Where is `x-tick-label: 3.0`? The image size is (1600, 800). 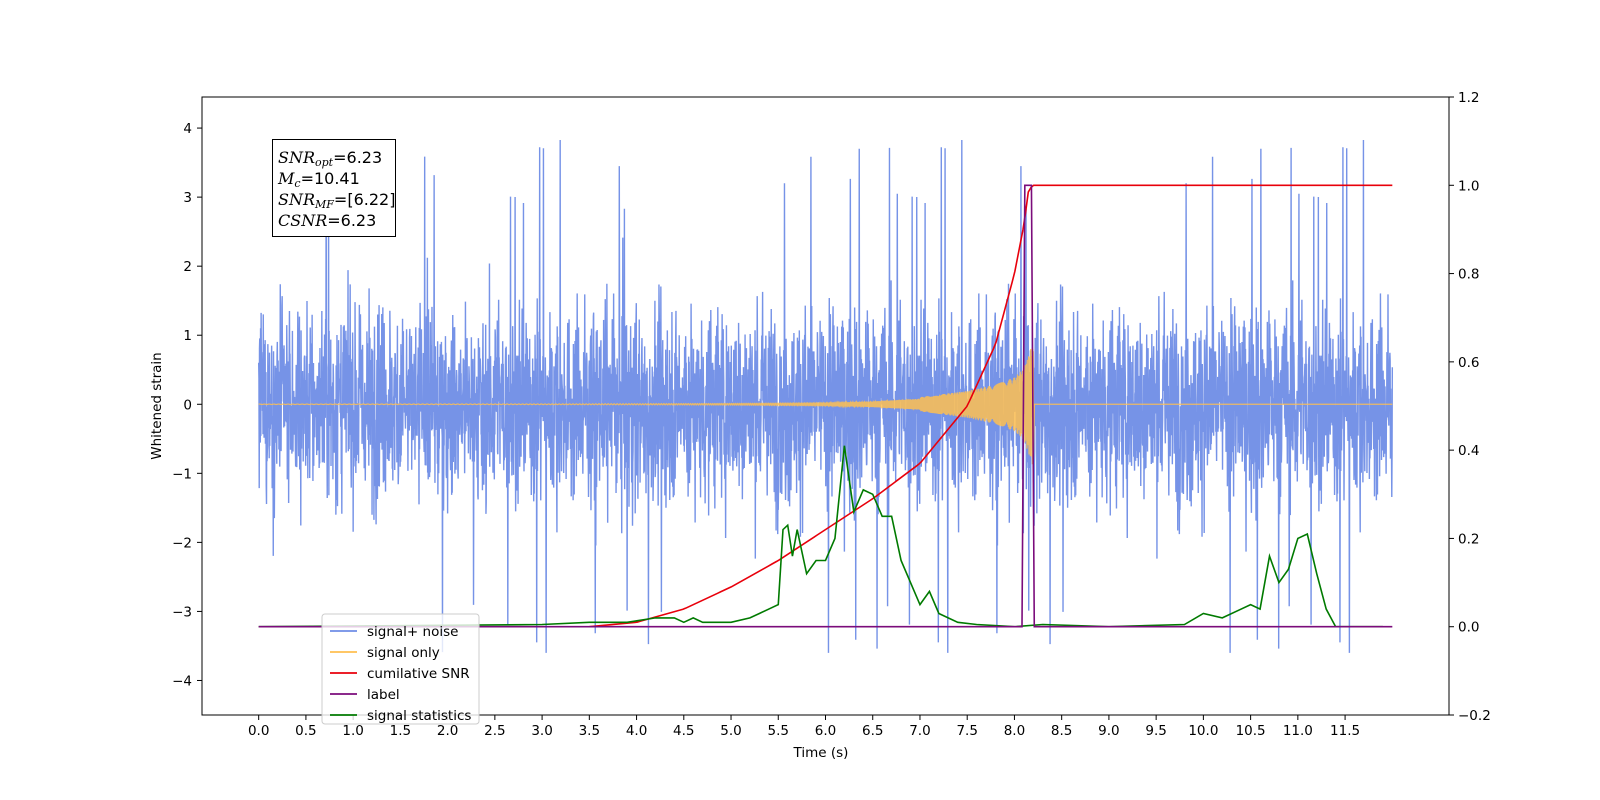
x-tick-label: 3.0 is located at coordinates (541, 731).